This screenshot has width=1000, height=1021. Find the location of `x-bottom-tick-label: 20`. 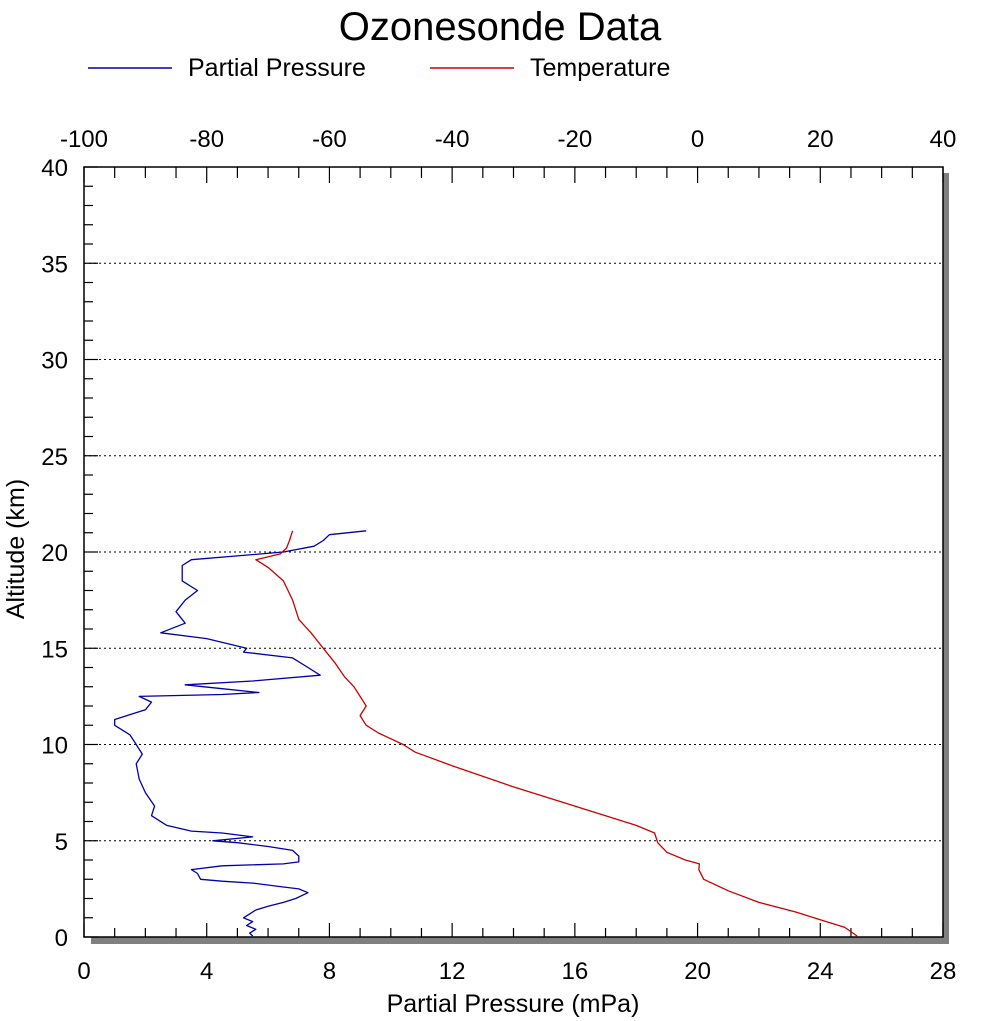

x-bottom-tick-label: 20 is located at coordinates (697, 971).